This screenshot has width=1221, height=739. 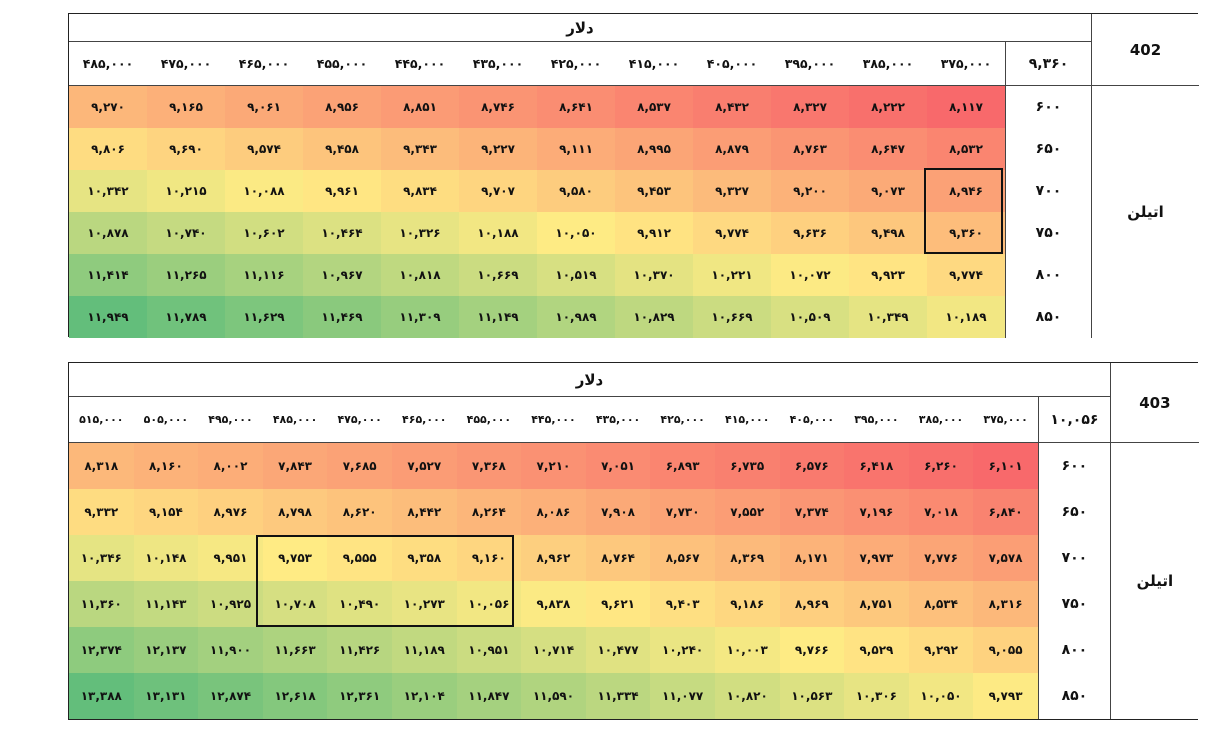 I want to click on table-cell: ۸,۳۱۶, so click(x=1005, y=604).